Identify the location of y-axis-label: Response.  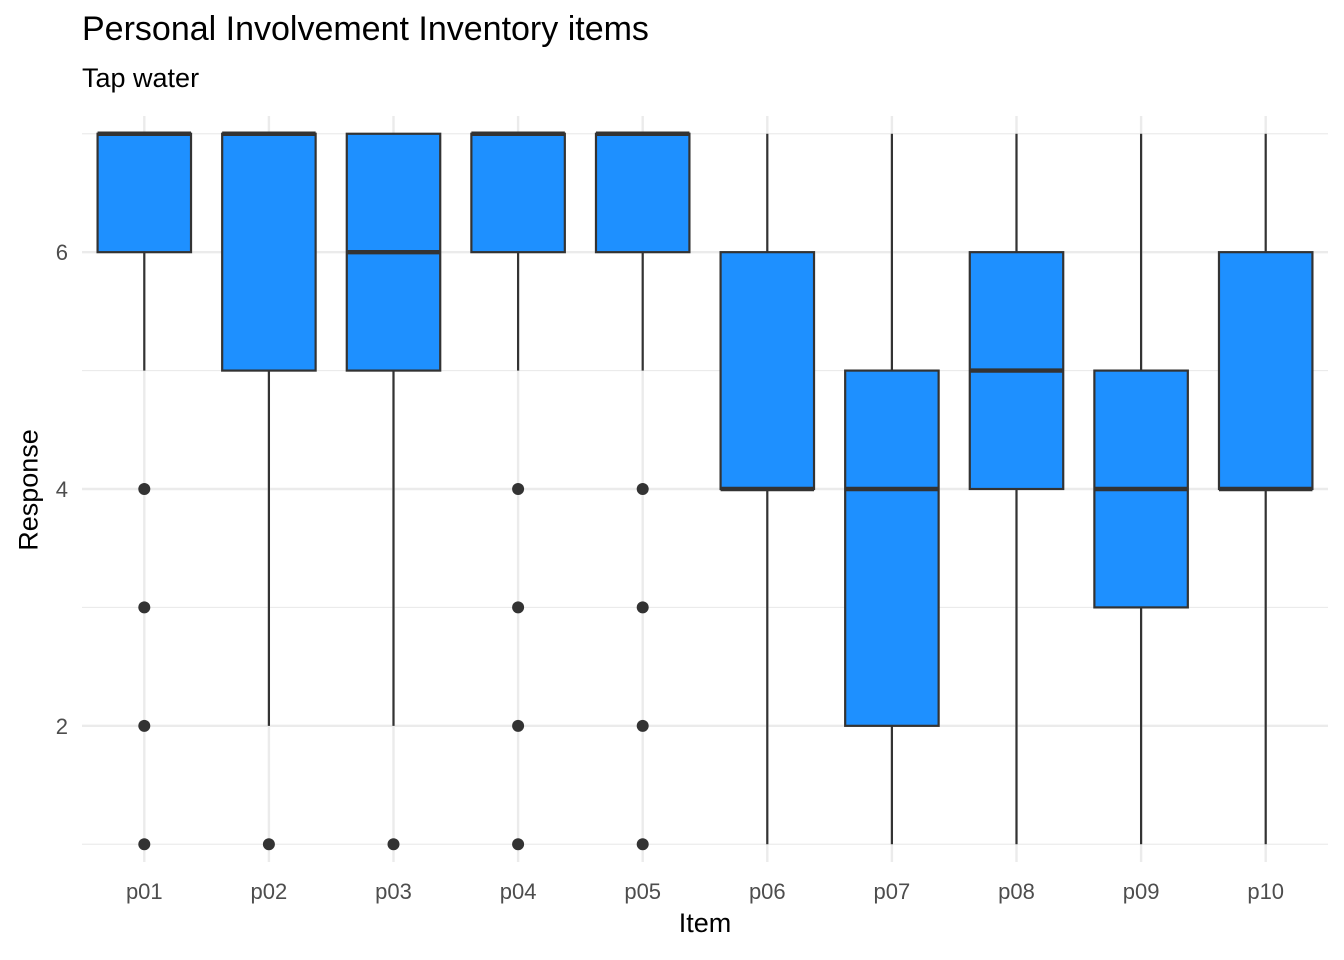
(28, 490).